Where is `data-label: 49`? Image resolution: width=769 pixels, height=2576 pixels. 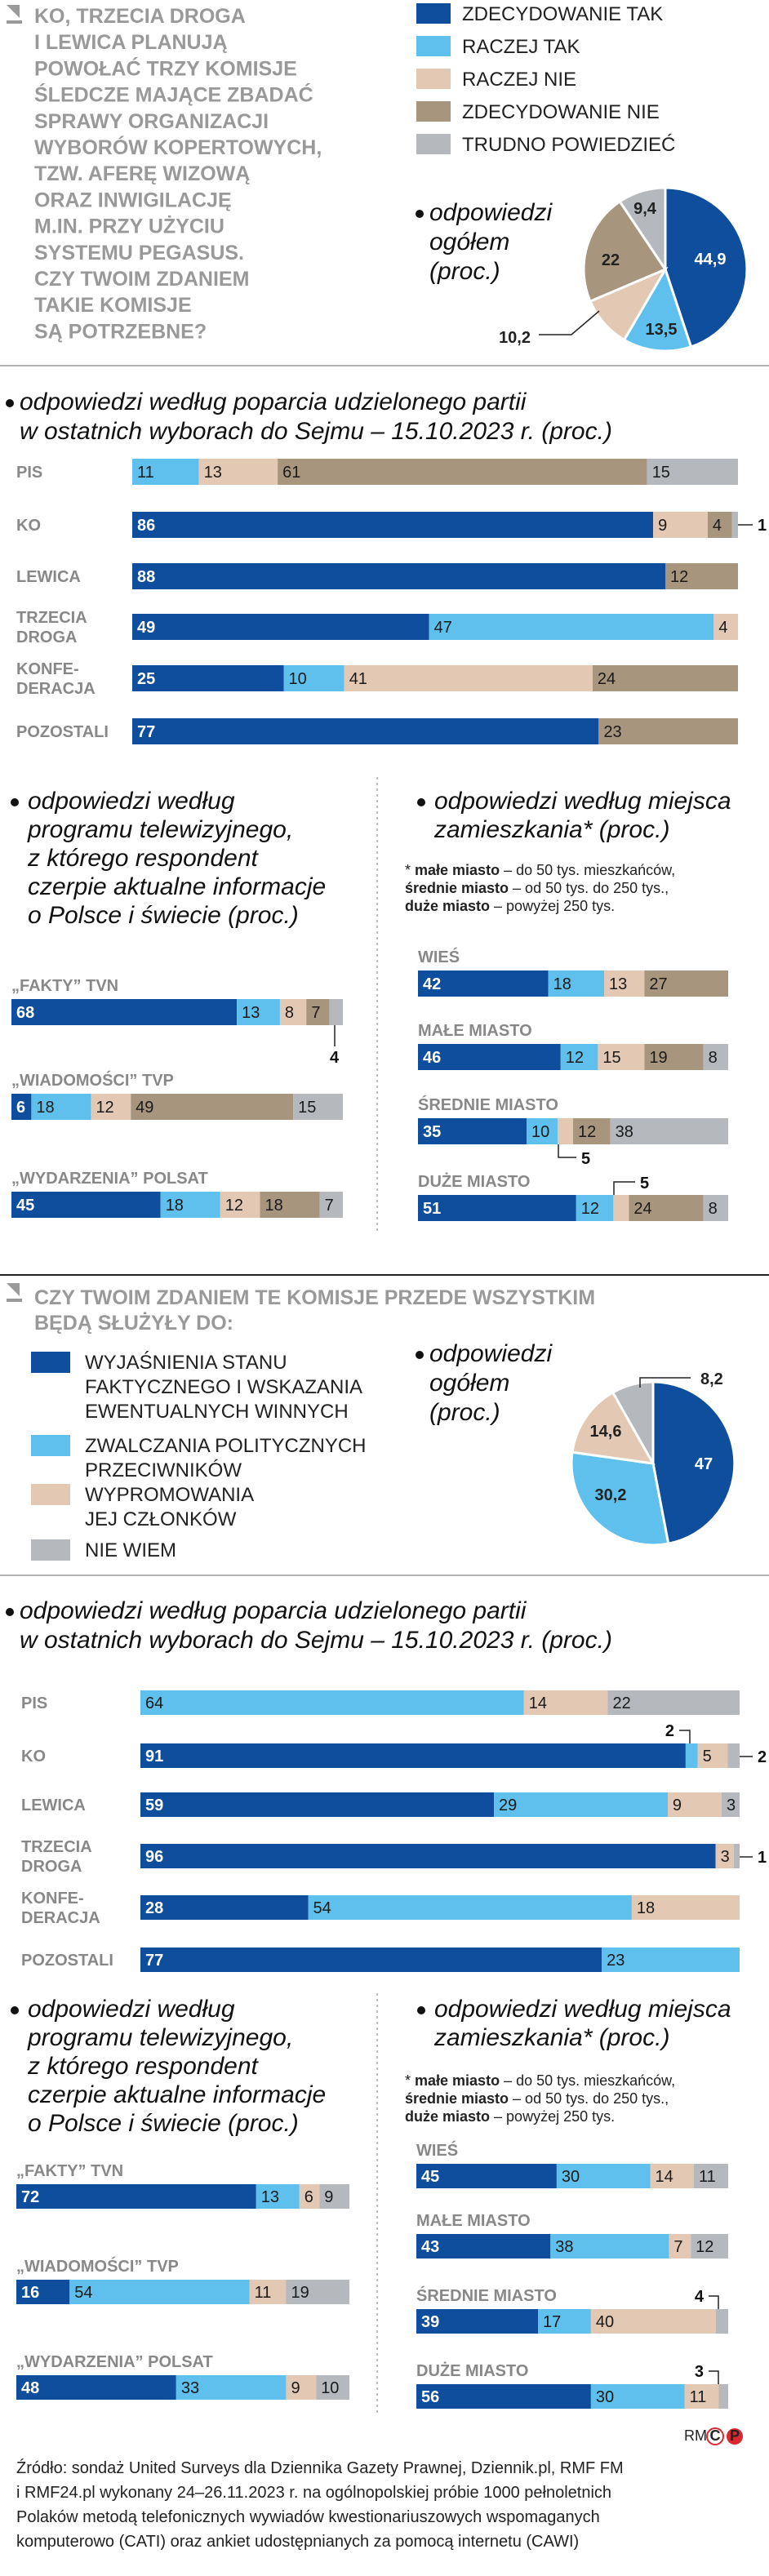 data-label: 49 is located at coordinates (145, 1108).